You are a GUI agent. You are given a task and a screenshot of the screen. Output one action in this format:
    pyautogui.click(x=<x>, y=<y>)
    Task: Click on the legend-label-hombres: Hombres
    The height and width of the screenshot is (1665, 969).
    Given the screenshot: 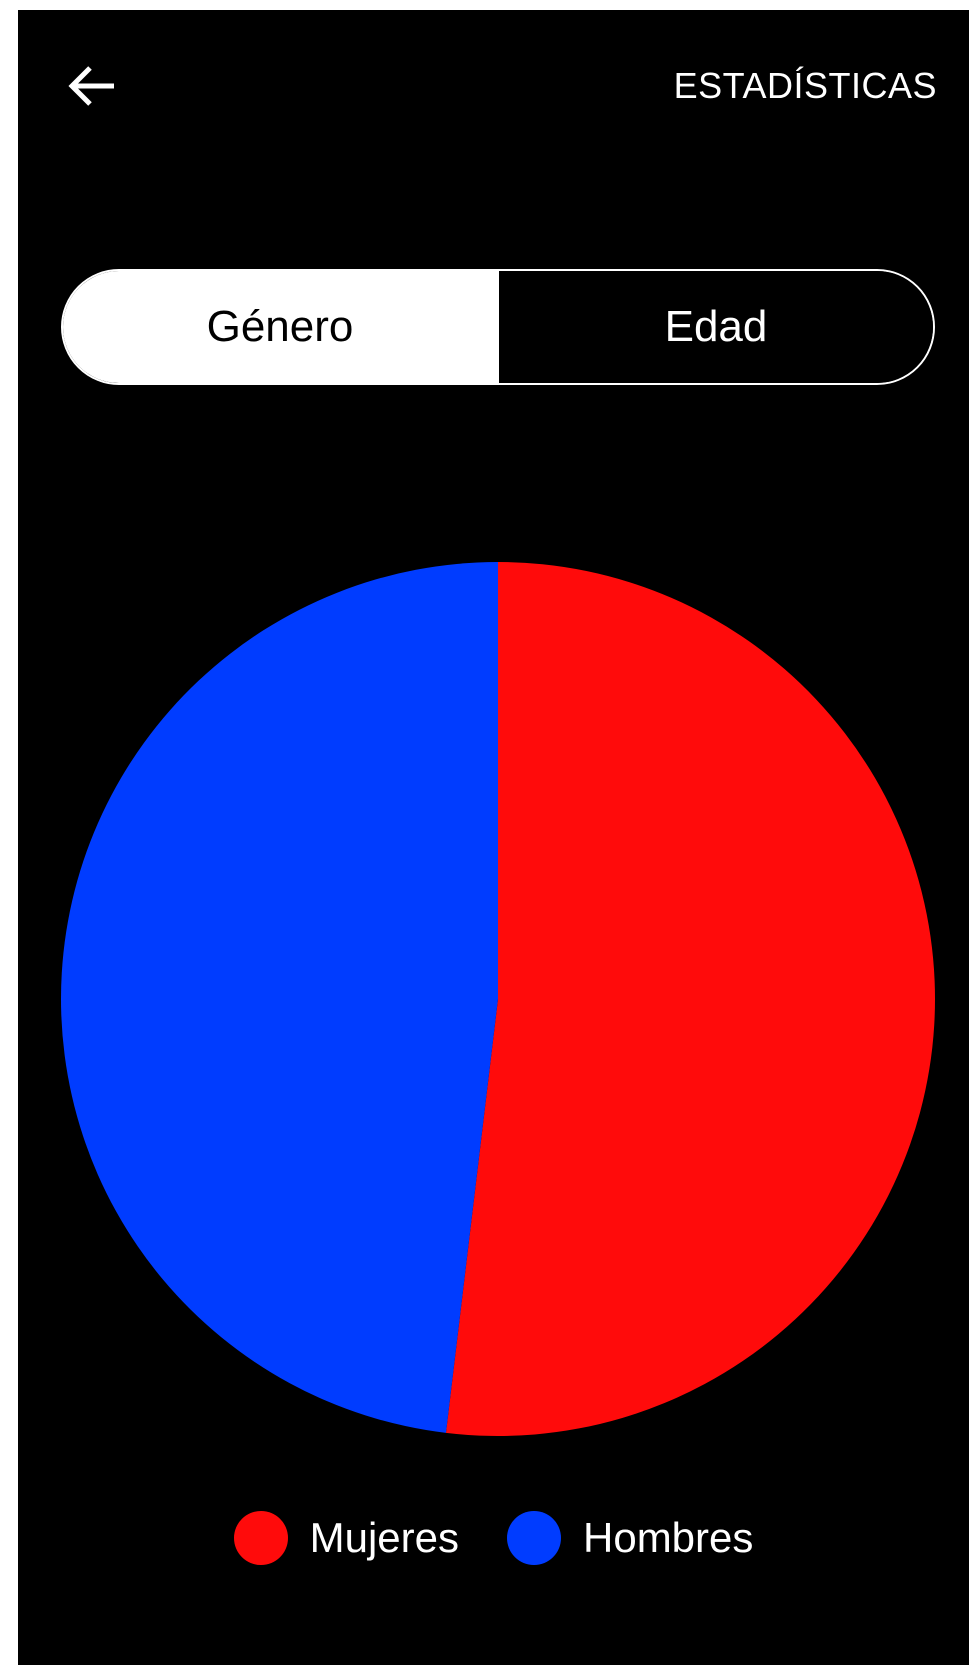 What is the action you would take?
    pyautogui.click(x=668, y=1537)
    